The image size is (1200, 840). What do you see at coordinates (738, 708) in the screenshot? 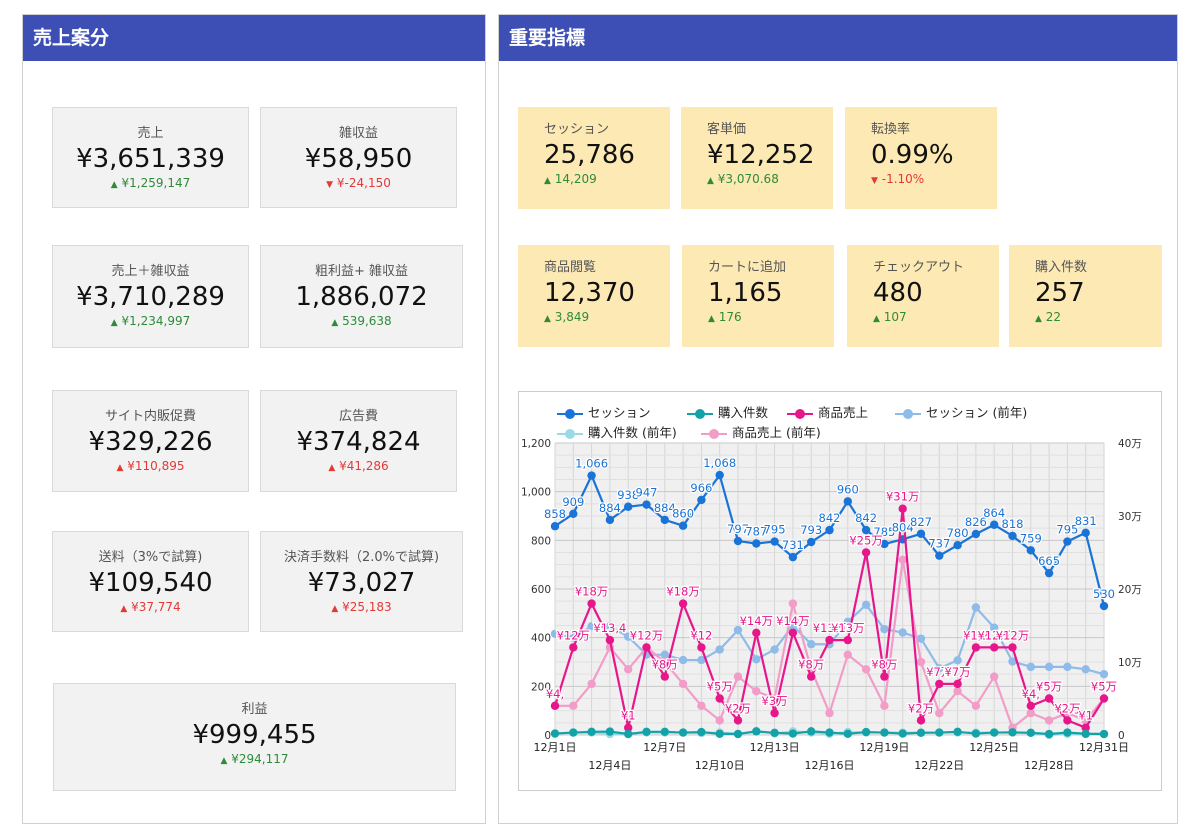
I see `data-label: ¥2万` at bounding box center [738, 708].